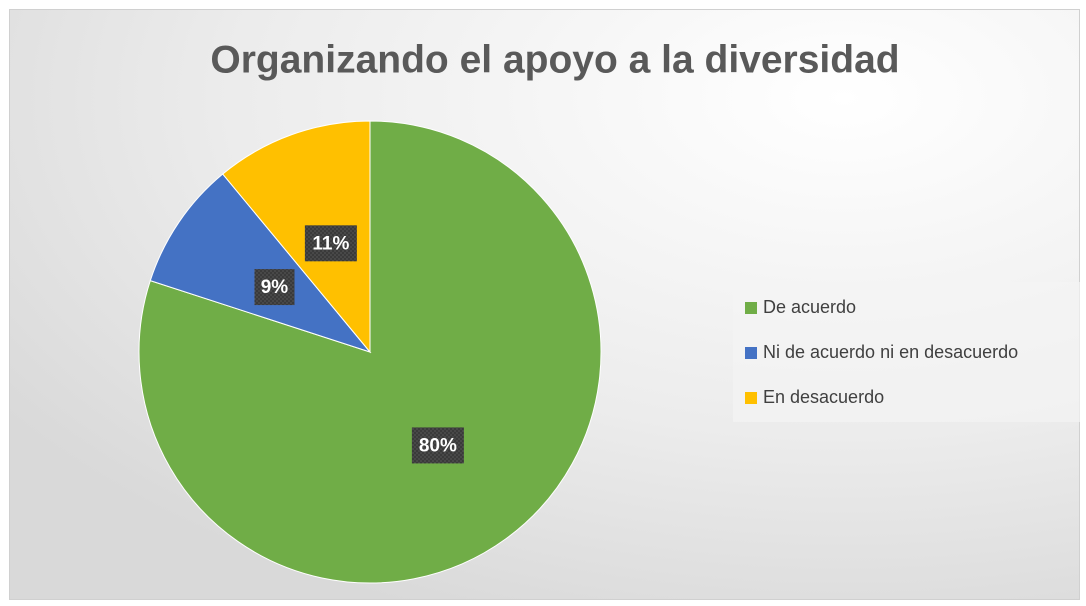 The height and width of the screenshot is (606, 1086). Describe the element at coordinates (809, 307) in the screenshot. I see `legend-label: De acuerdo` at that location.